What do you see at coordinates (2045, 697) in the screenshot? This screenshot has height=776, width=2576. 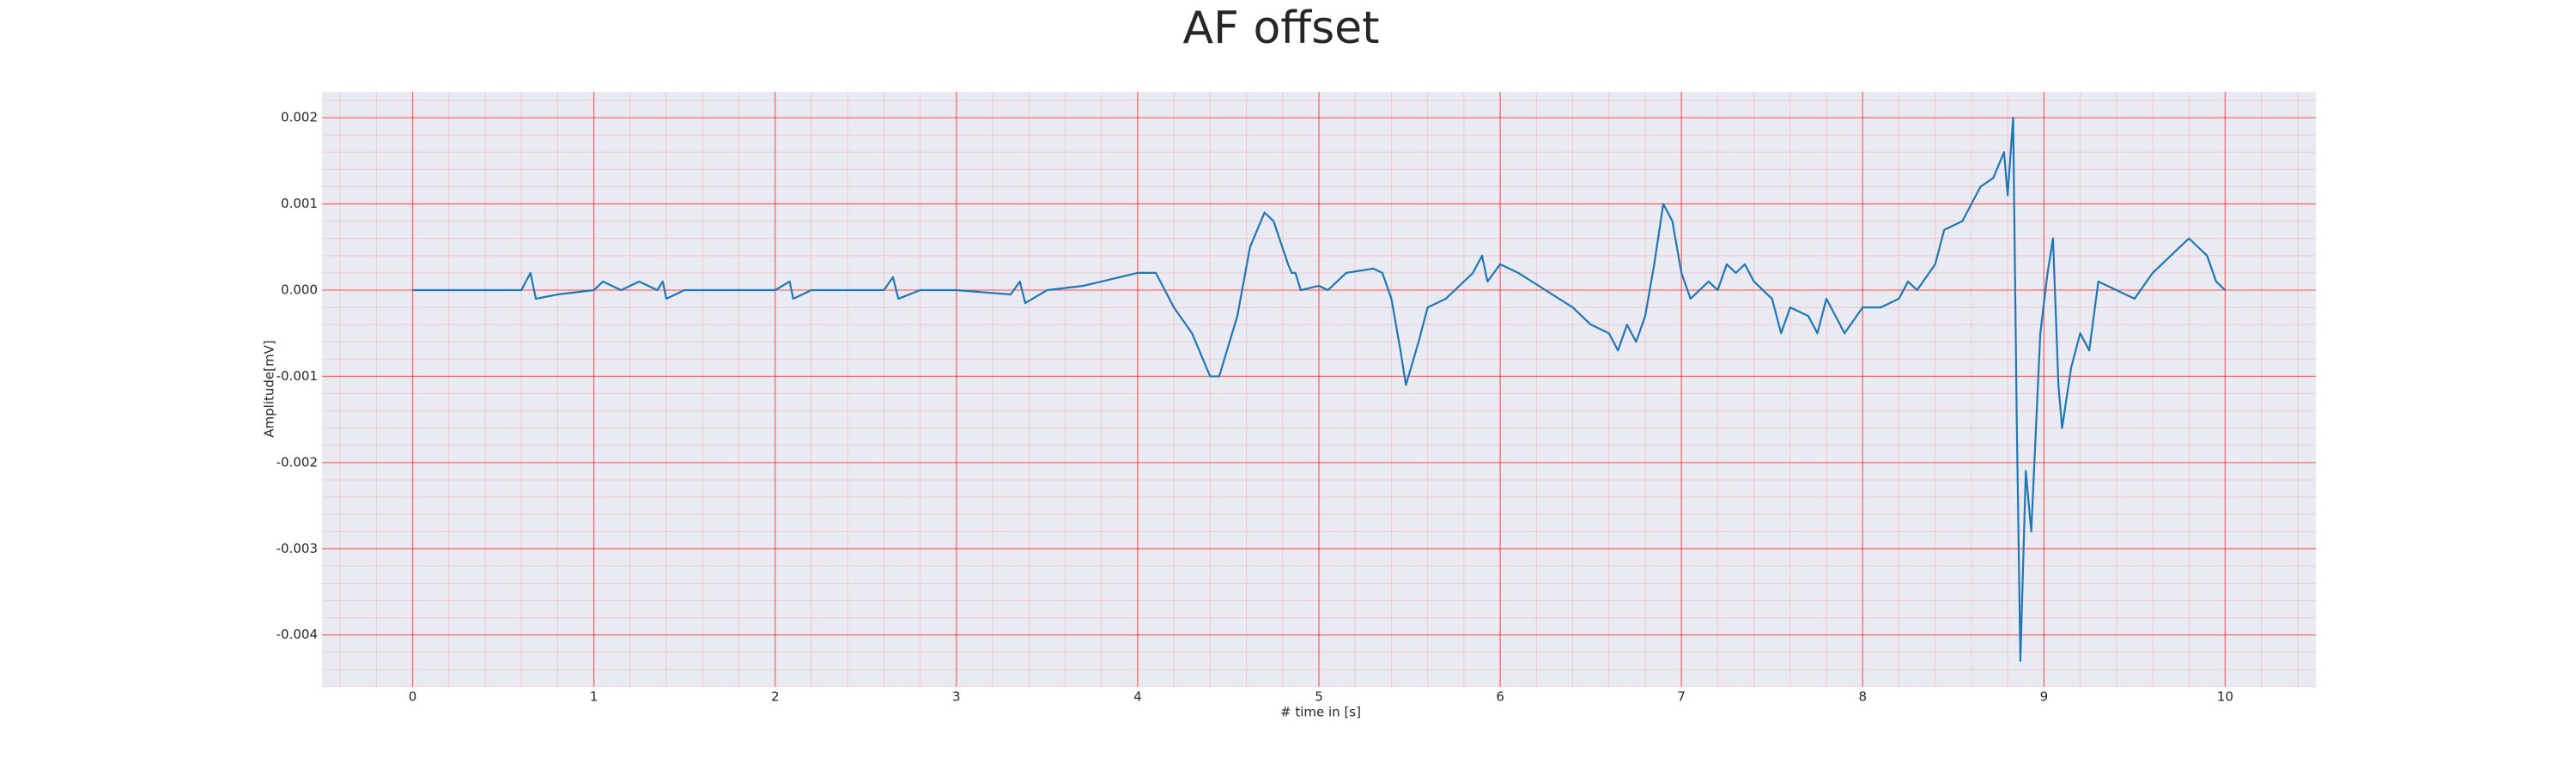 I see `x-tick-label: 9` at bounding box center [2045, 697].